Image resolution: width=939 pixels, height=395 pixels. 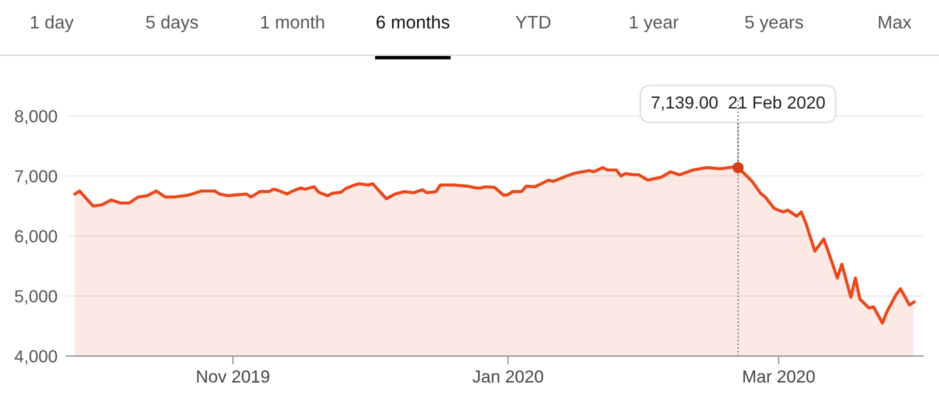 What do you see at coordinates (895, 22) in the screenshot?
I see `text: Max` at bounding box center [895, 22].